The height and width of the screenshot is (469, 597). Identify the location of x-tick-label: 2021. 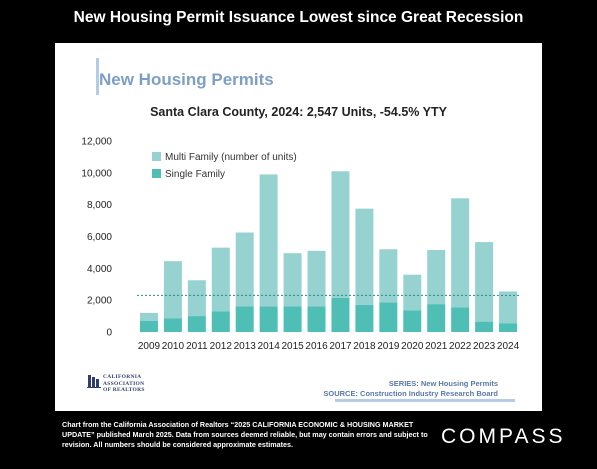
(436, 346).